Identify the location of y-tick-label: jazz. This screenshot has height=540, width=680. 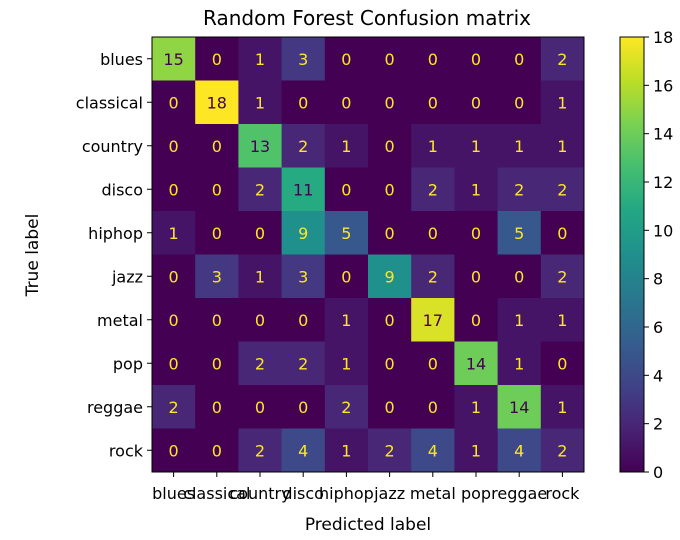
(127, 276).